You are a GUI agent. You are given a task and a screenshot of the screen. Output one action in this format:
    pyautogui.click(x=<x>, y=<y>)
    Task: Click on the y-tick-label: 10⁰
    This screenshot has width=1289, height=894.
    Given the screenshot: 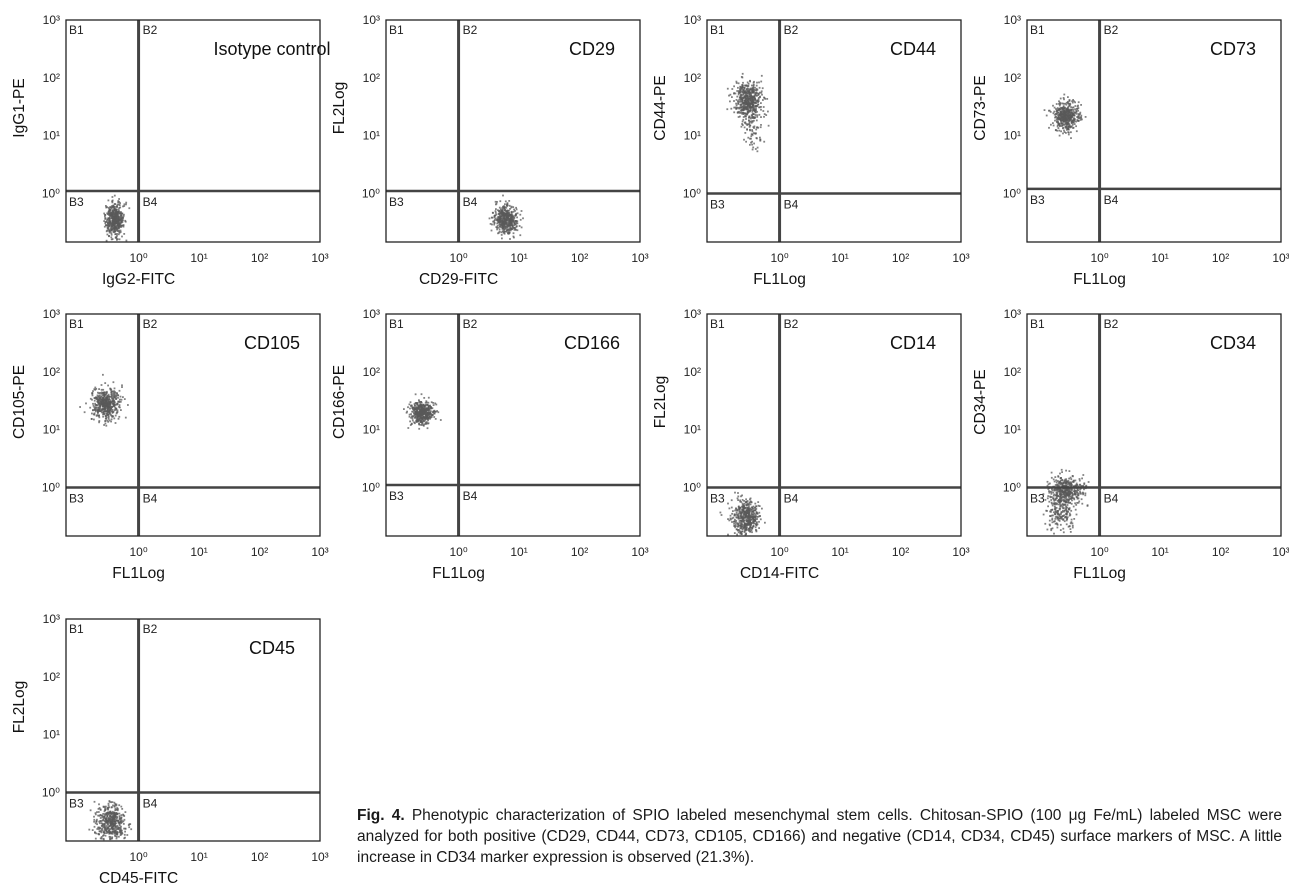 What is the action you would take?
    pyautogui.click(x=1012, y=487)
    